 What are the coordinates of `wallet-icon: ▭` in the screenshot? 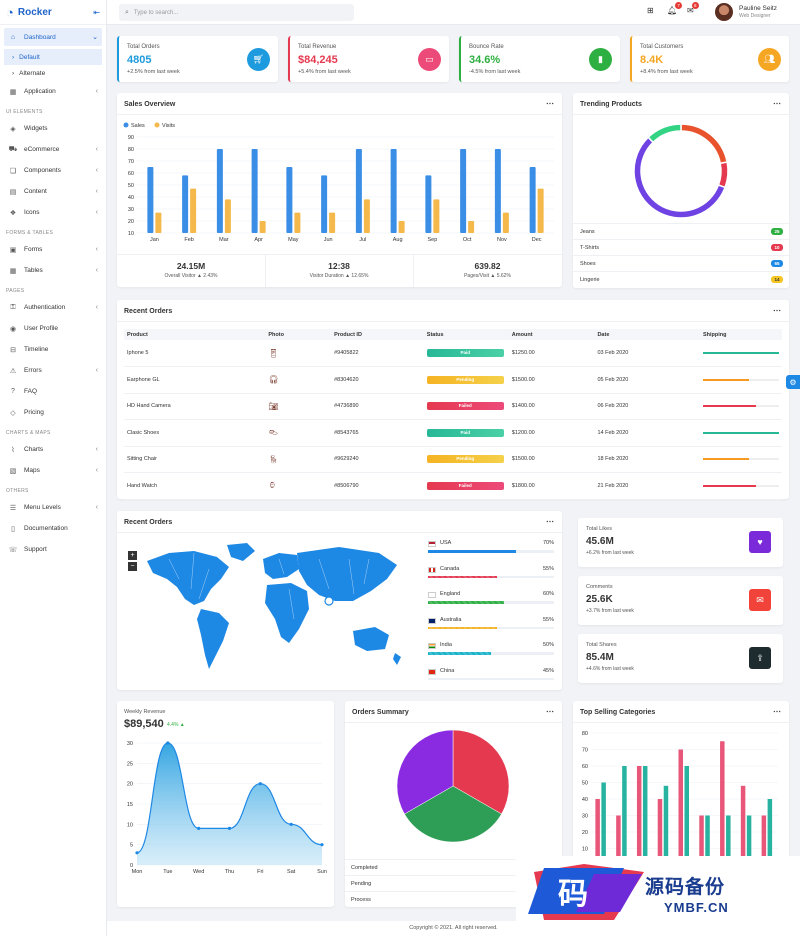 It's located at (429, 59).